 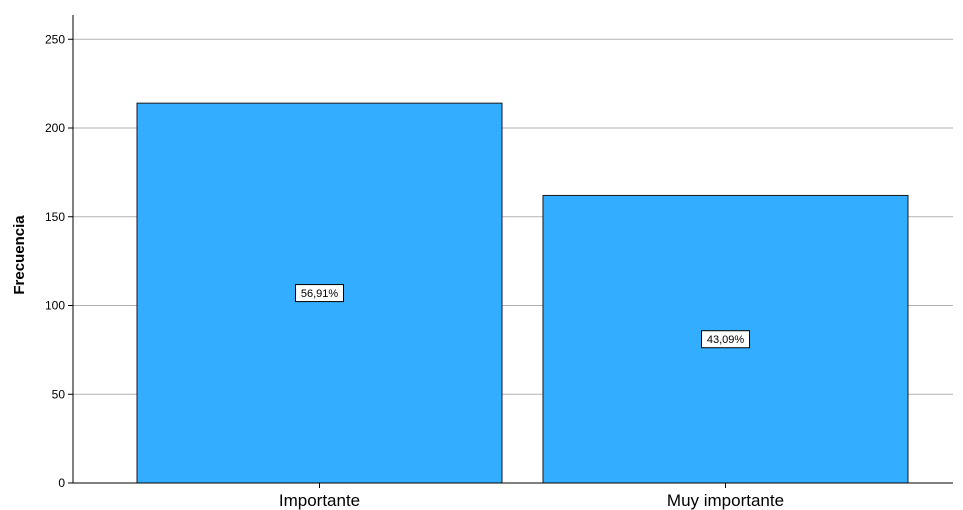 I want to click on data-label: 43,09%, so click(x=726, y=340).